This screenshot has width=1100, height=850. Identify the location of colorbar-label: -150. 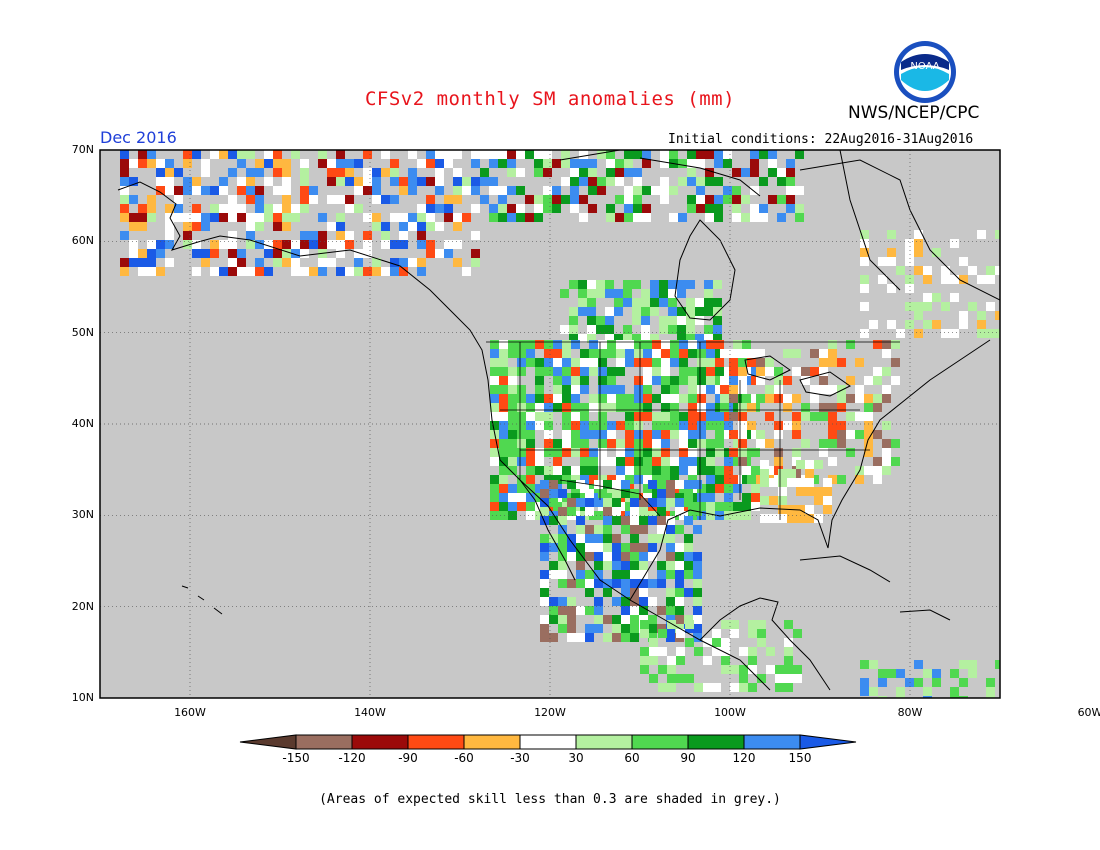
(296, 758).